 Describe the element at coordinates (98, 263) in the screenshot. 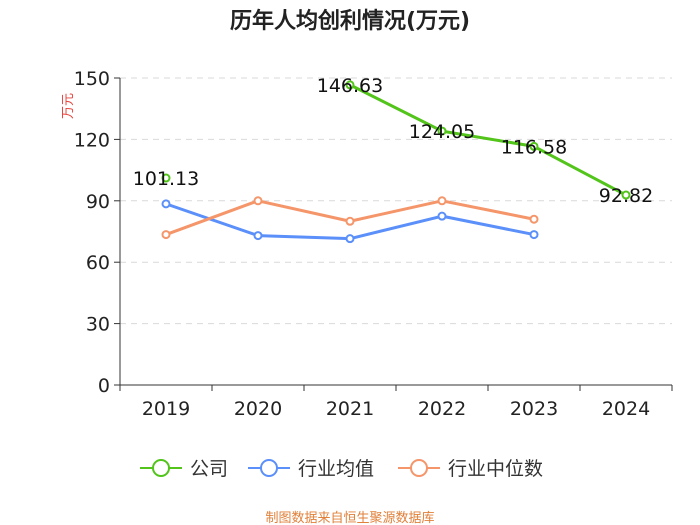

I see `y-tick-label-60: 60` at that location.